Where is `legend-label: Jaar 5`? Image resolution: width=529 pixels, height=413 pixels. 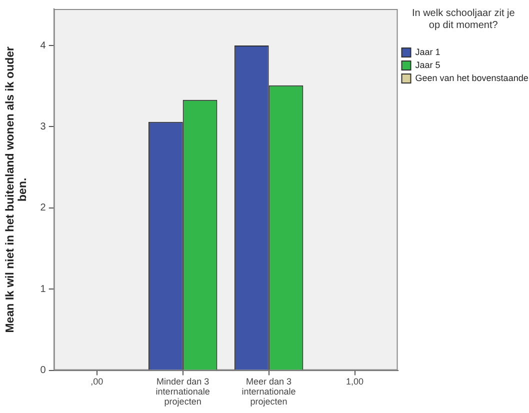 legend-label: Jaar 5 is located at coordinates (427, 65).